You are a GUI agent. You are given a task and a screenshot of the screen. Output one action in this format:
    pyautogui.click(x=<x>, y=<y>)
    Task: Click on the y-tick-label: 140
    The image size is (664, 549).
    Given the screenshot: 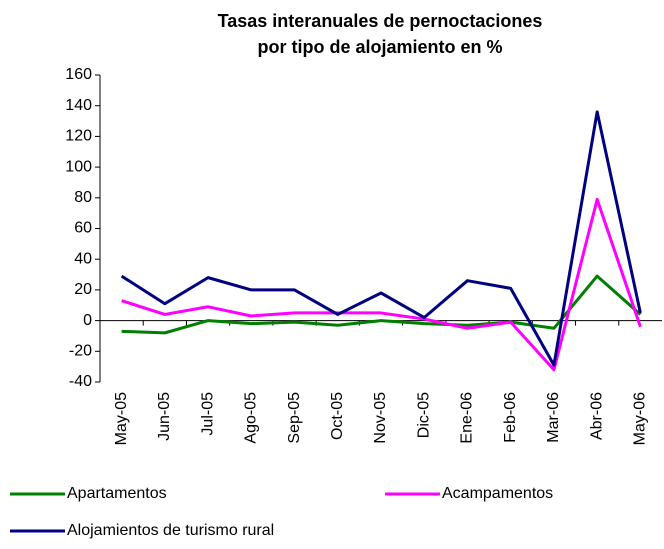 What is the action you would take?
    pyautogui.click(x=78, y=105)
    